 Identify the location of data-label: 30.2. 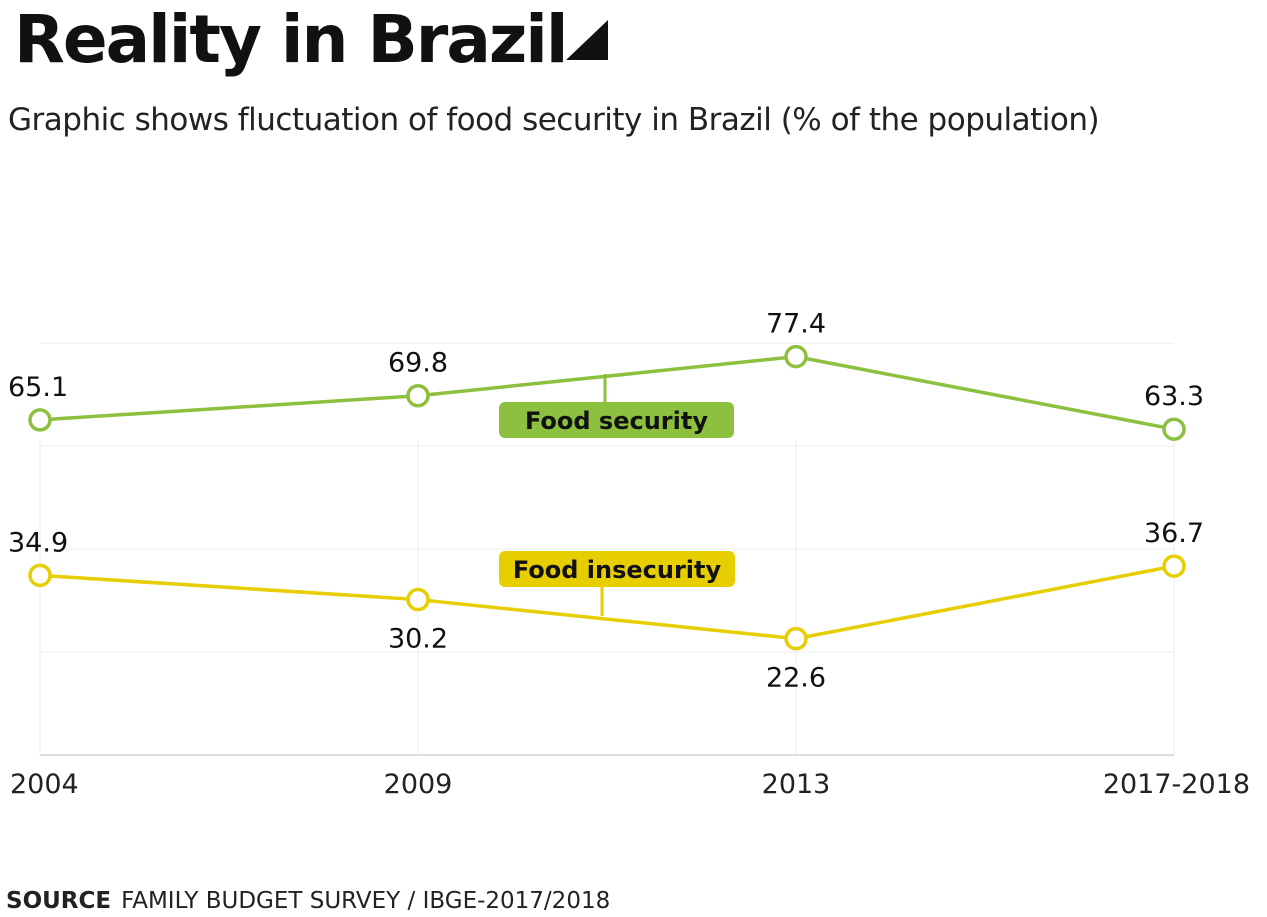
(418, 639).